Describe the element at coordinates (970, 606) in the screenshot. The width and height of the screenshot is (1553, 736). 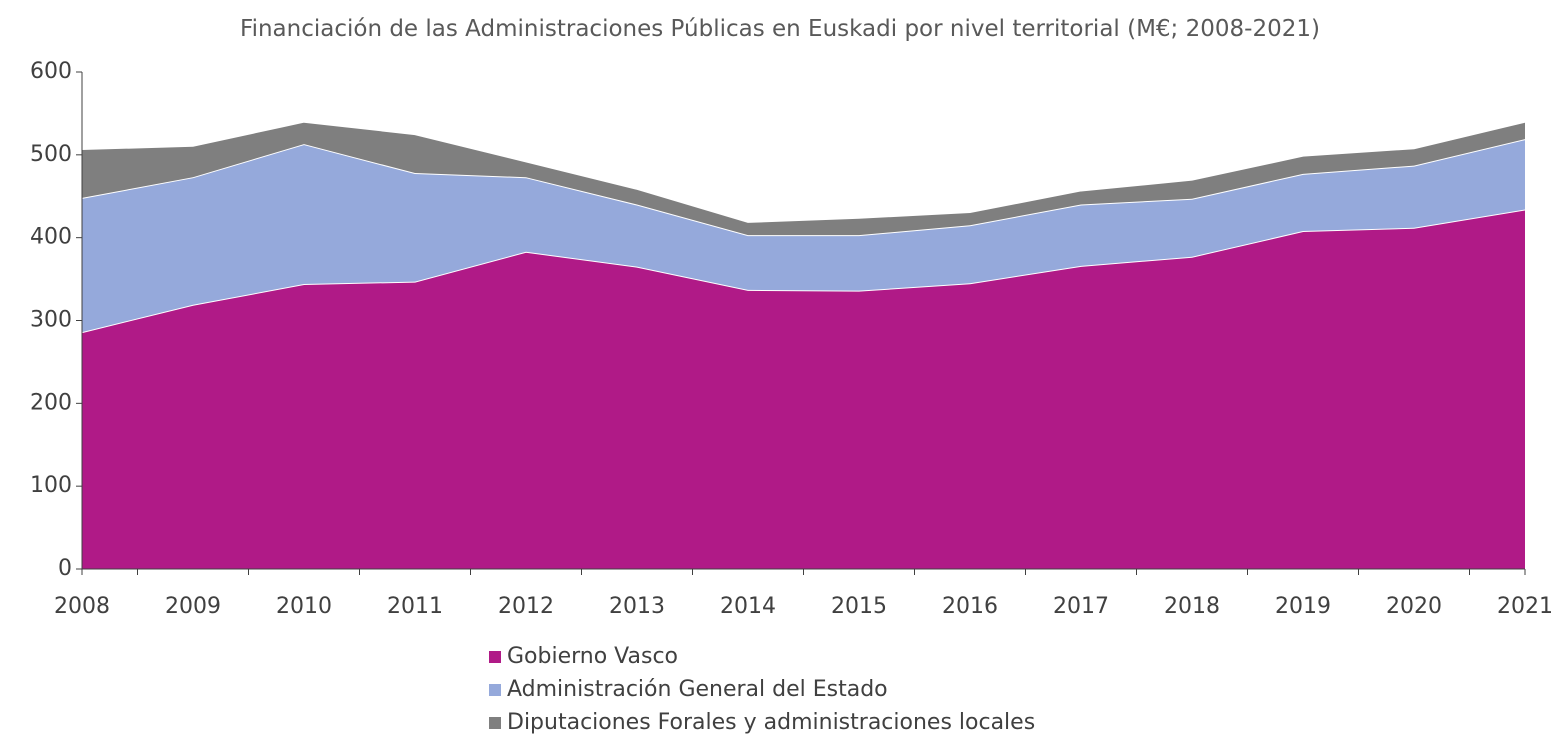
I see `x-tick-label: 2016` at that location.